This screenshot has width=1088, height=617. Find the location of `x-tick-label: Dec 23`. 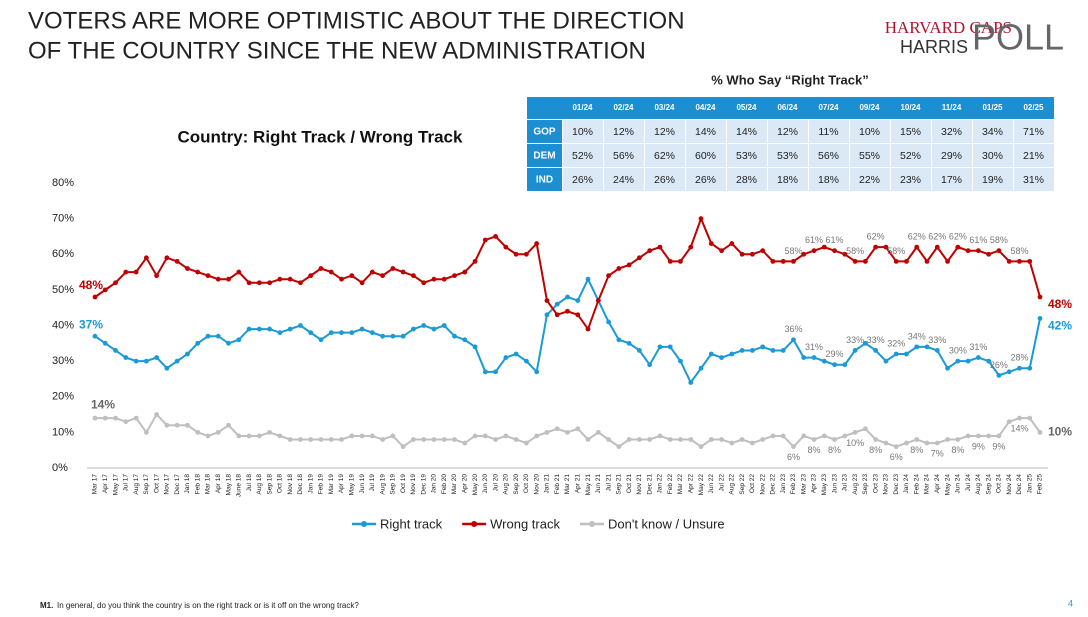

x-tick-label: Dec 23 is located at coordinates (896, 484).